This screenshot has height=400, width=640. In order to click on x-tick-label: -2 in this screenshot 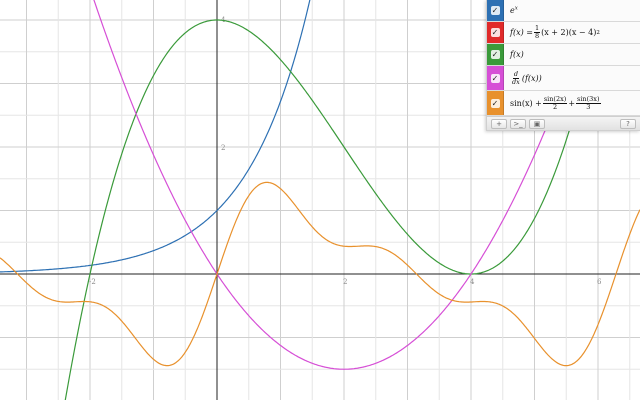, I will do `click(92, 282)`.